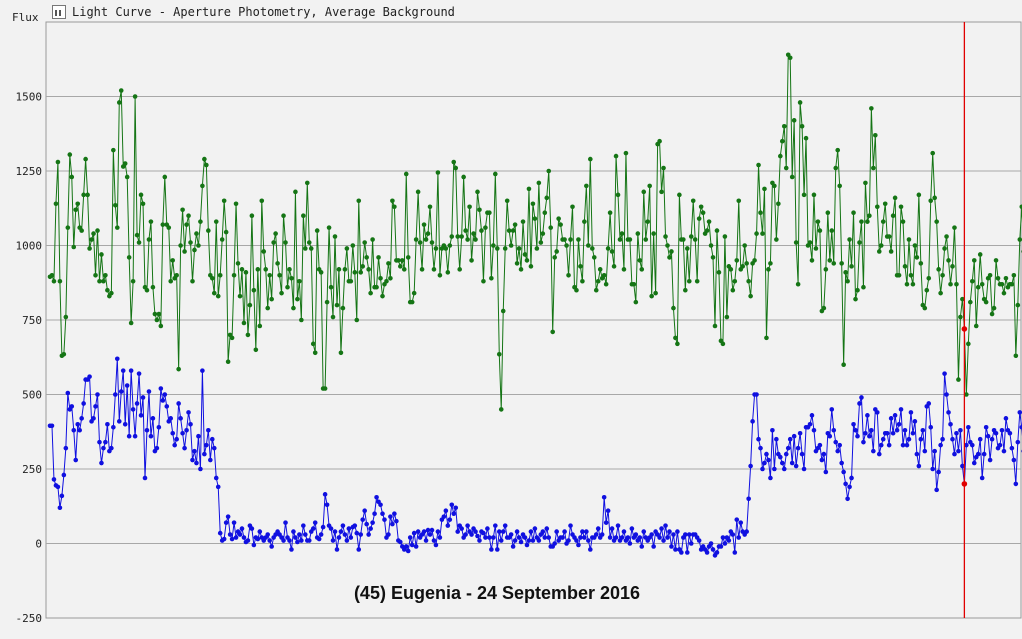 This screenshot has height=639, width=1022. What do you see at coordinates (32, 469) in the screenshot?
I see `y-tick-label: 250` at bounding box center [32, 469].